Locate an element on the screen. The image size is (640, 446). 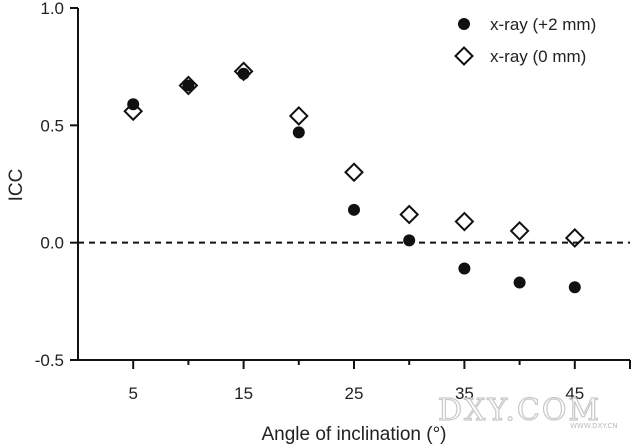
x-tick-label: 5 is located at coordinates (132, 393).